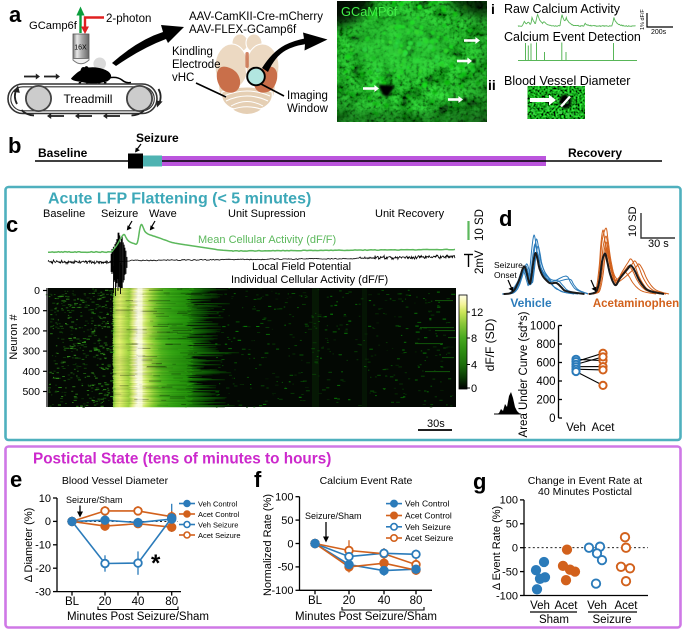 This screenshot has width=685, height=631. I want to click on svg-text: Neuron #, so click(14, 336).